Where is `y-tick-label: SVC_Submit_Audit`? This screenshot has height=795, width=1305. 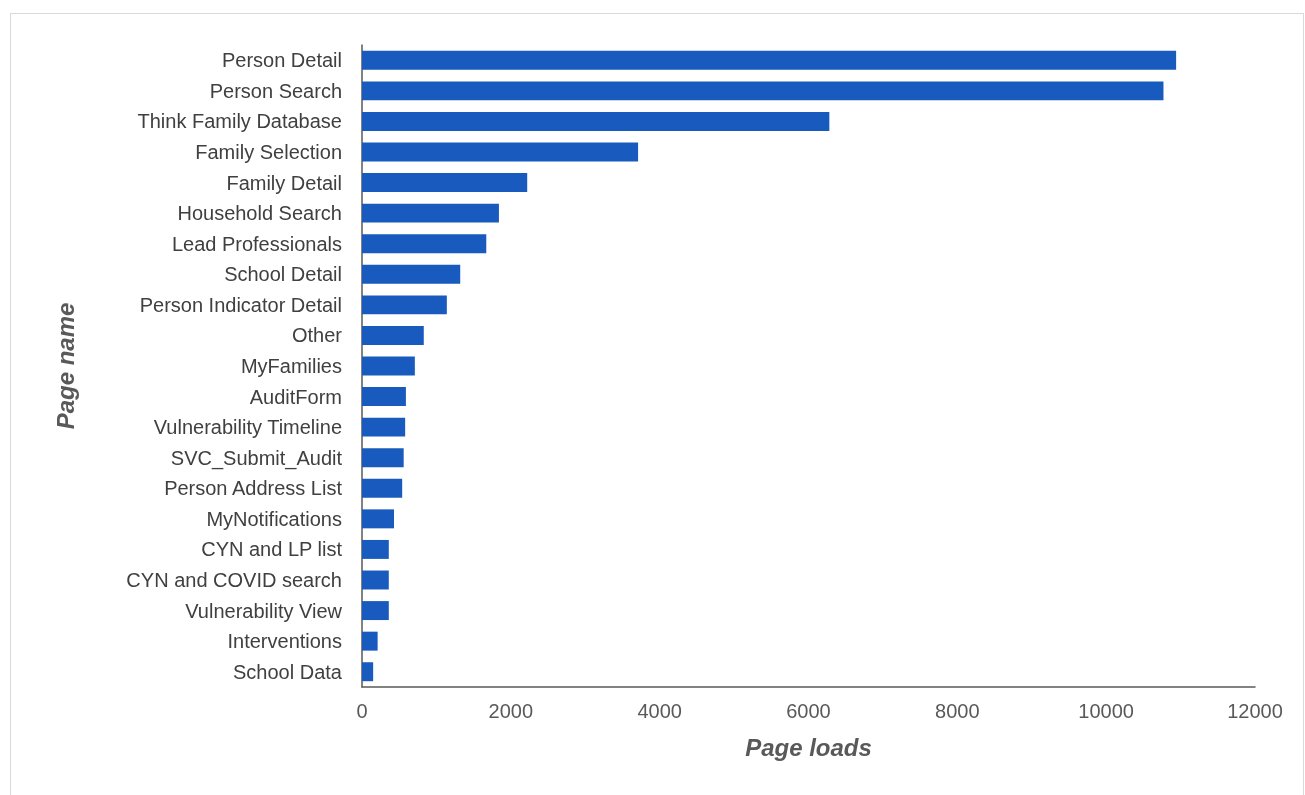
y-tick-label: SVC_Submit_Audit is located at coordinates (256, 458).